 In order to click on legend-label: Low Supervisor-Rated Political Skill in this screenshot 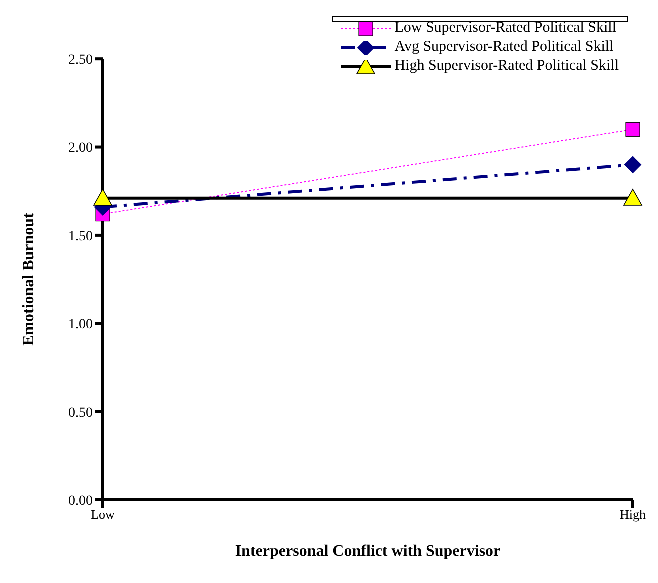, I will do `click(505, 28)`.